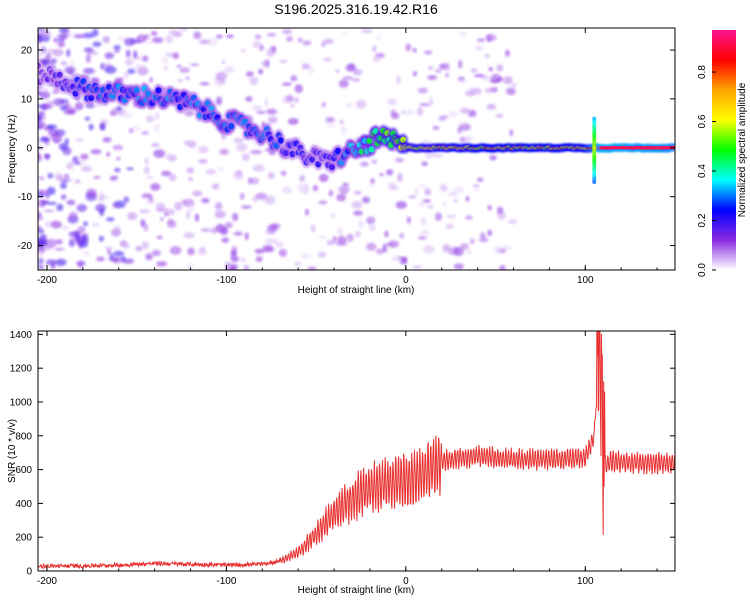 The height and width of the screenshot is (600, 750). I want to click on snr-xtick-label: 0, so click(406, 581).